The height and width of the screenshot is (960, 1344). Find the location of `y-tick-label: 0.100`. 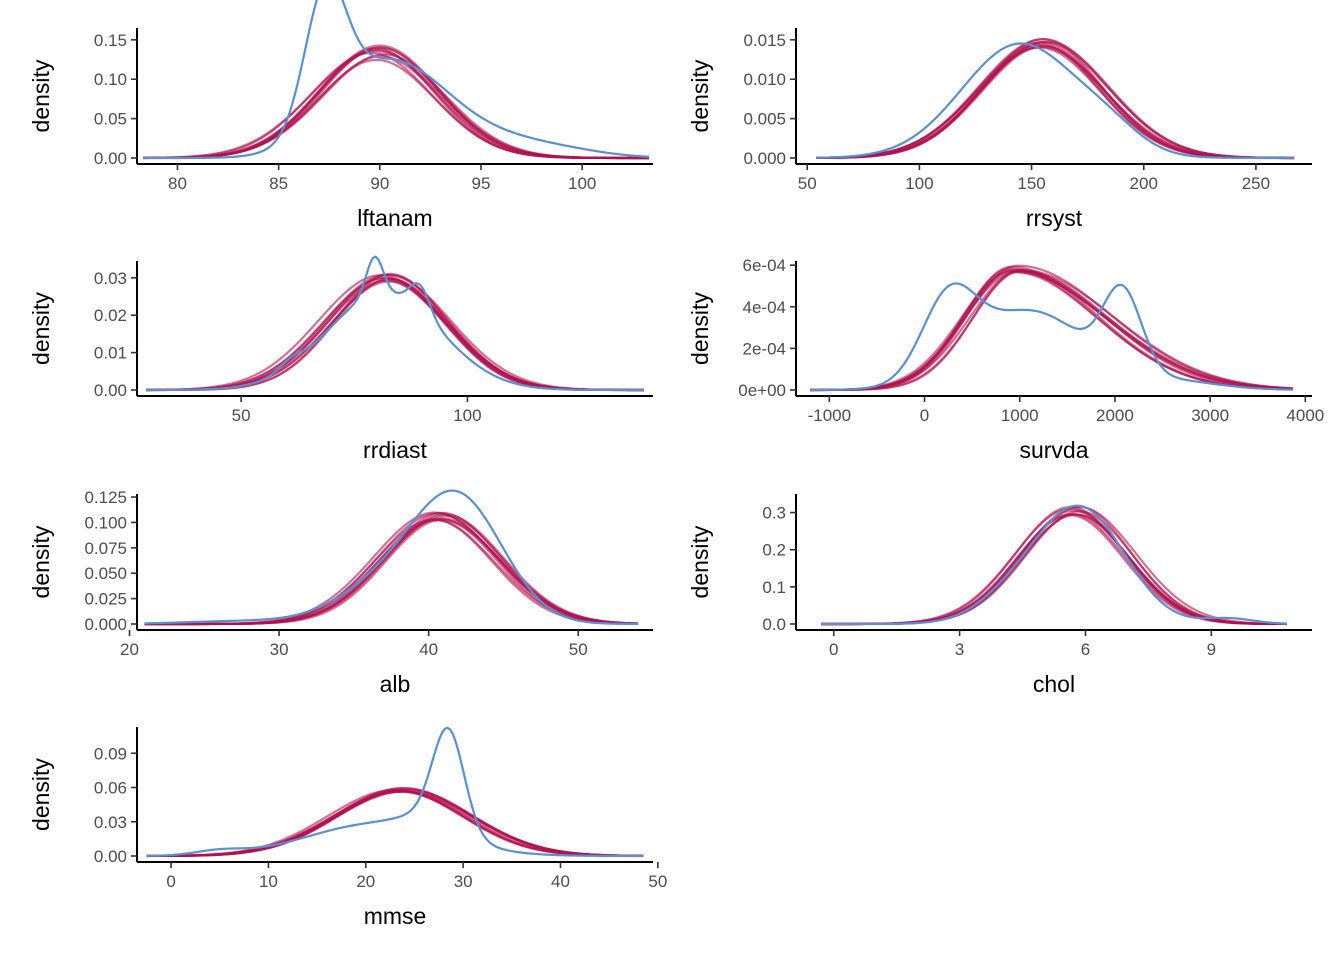

y-tick-label: 0.100 is located at coordinates (105, 522).